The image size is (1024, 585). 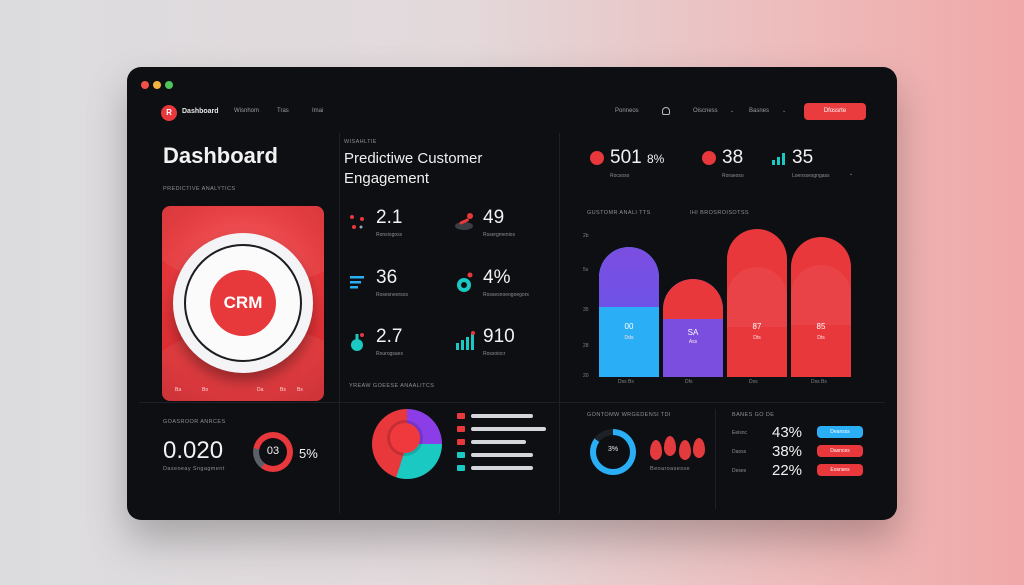 I want to click on pct-row: Daoss 38% Dasnces, so click(x=802, y=452).